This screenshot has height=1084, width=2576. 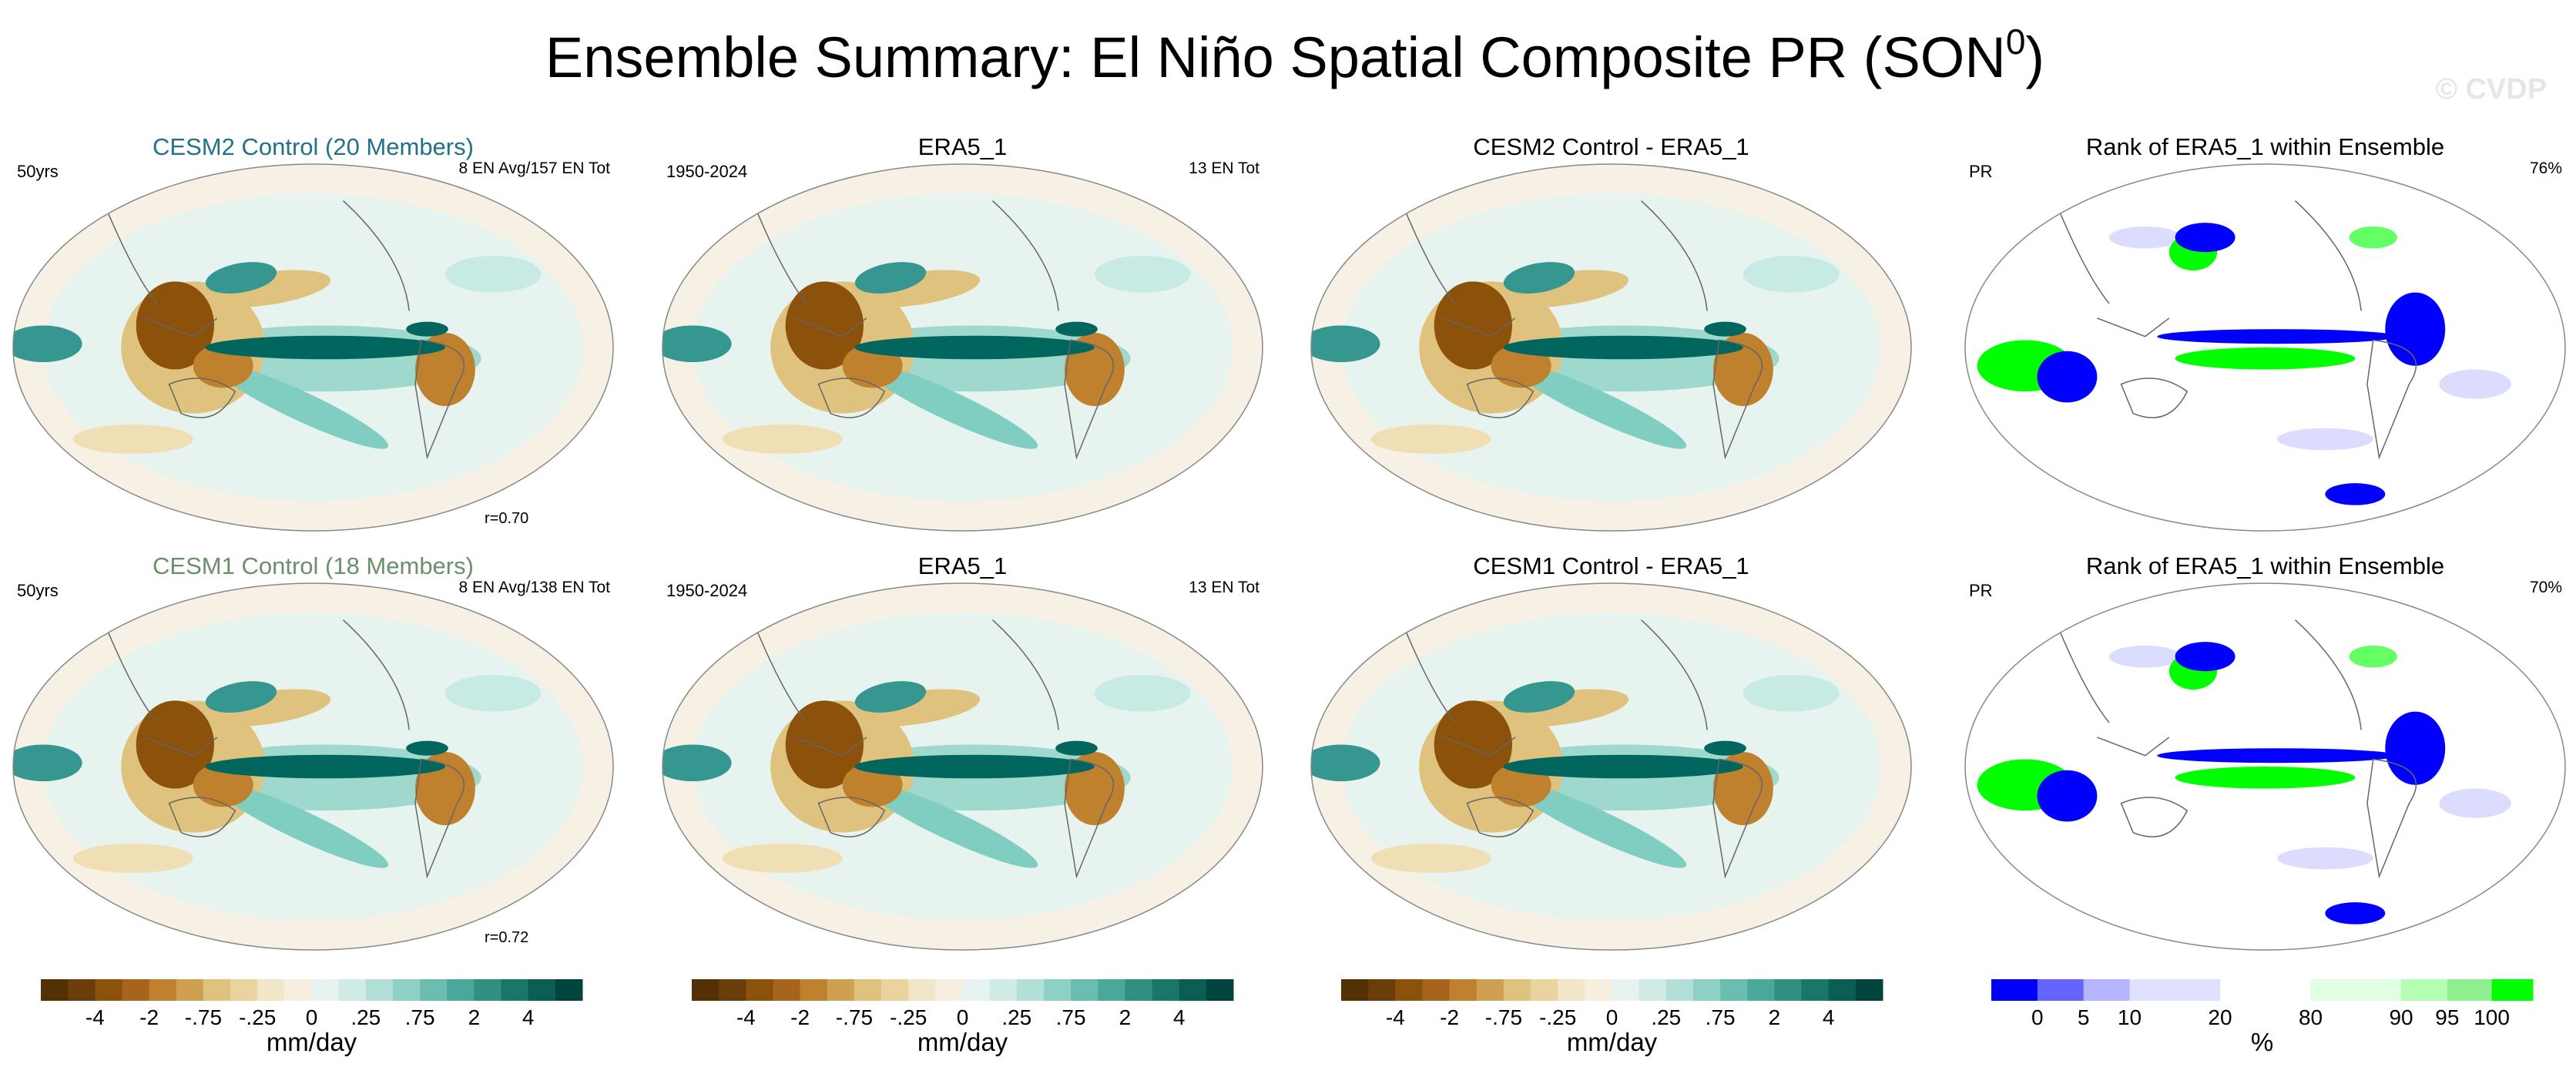 I want to click on panel-bottom-label: r=0.72, so click(x=506, y=937).